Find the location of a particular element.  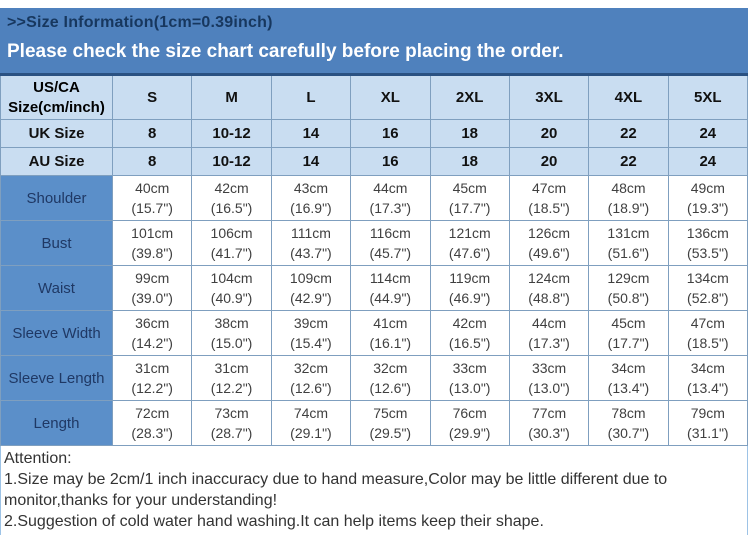

measurement-inch-value: (43.7") is located at coordinates (311, 253).